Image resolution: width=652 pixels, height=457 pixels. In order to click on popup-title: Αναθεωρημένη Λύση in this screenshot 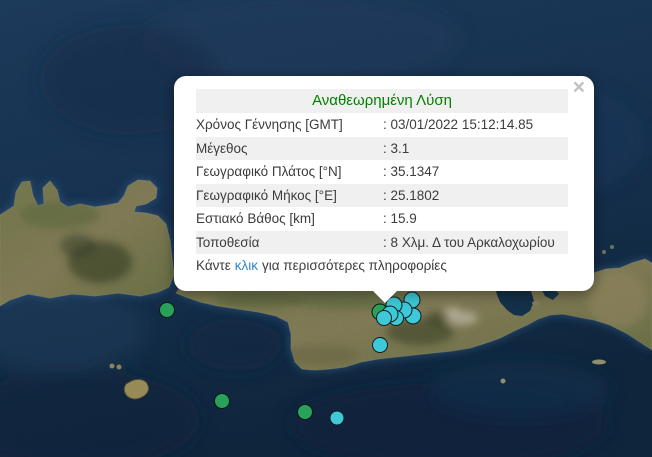, I will do `click(382, 101)`.